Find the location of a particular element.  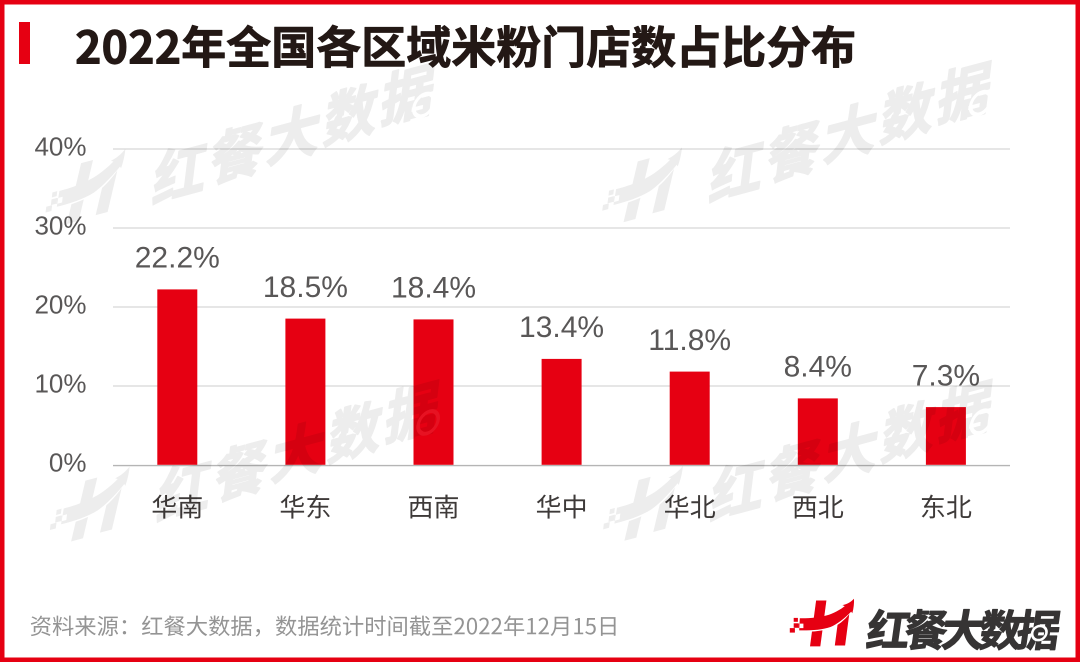

svg-text: 0% is located at coordinates (68, 463).